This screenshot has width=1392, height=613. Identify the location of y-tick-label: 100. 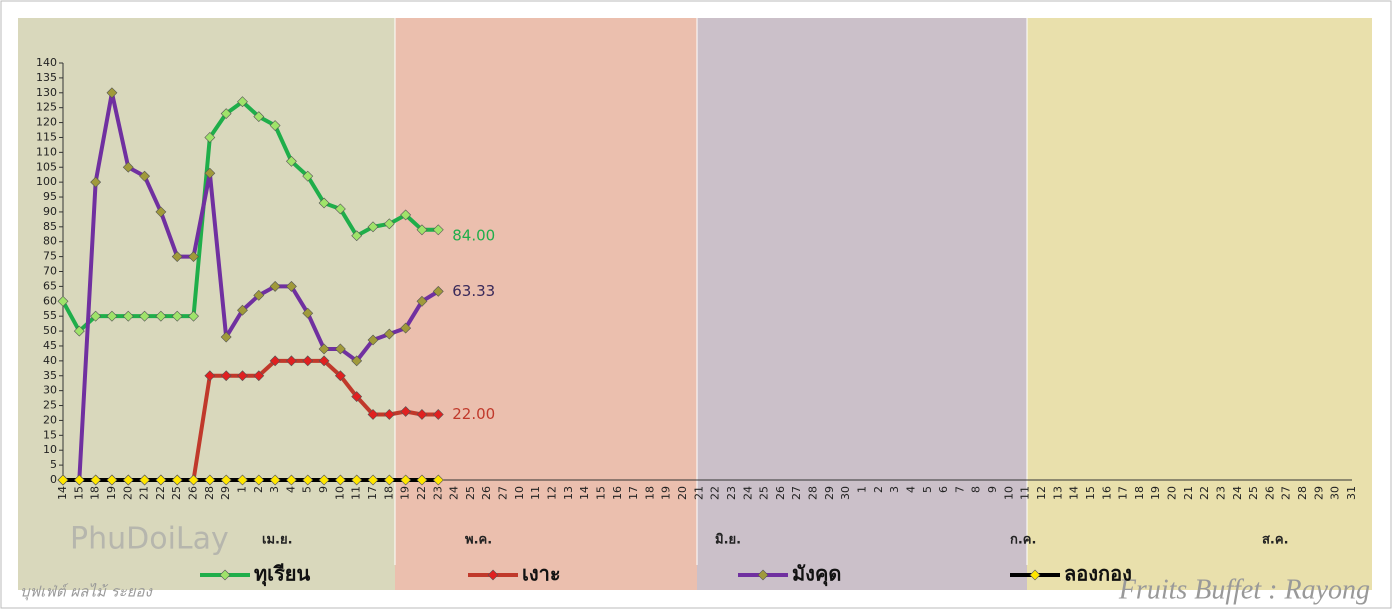
(46, 181).